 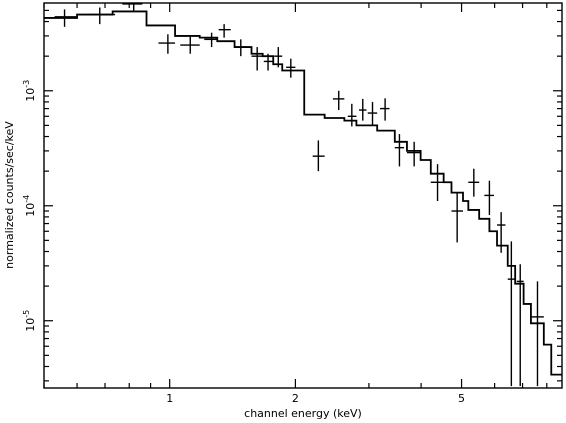 I want to click on y-tick-label: 10-5, so click(x=29, y=321).